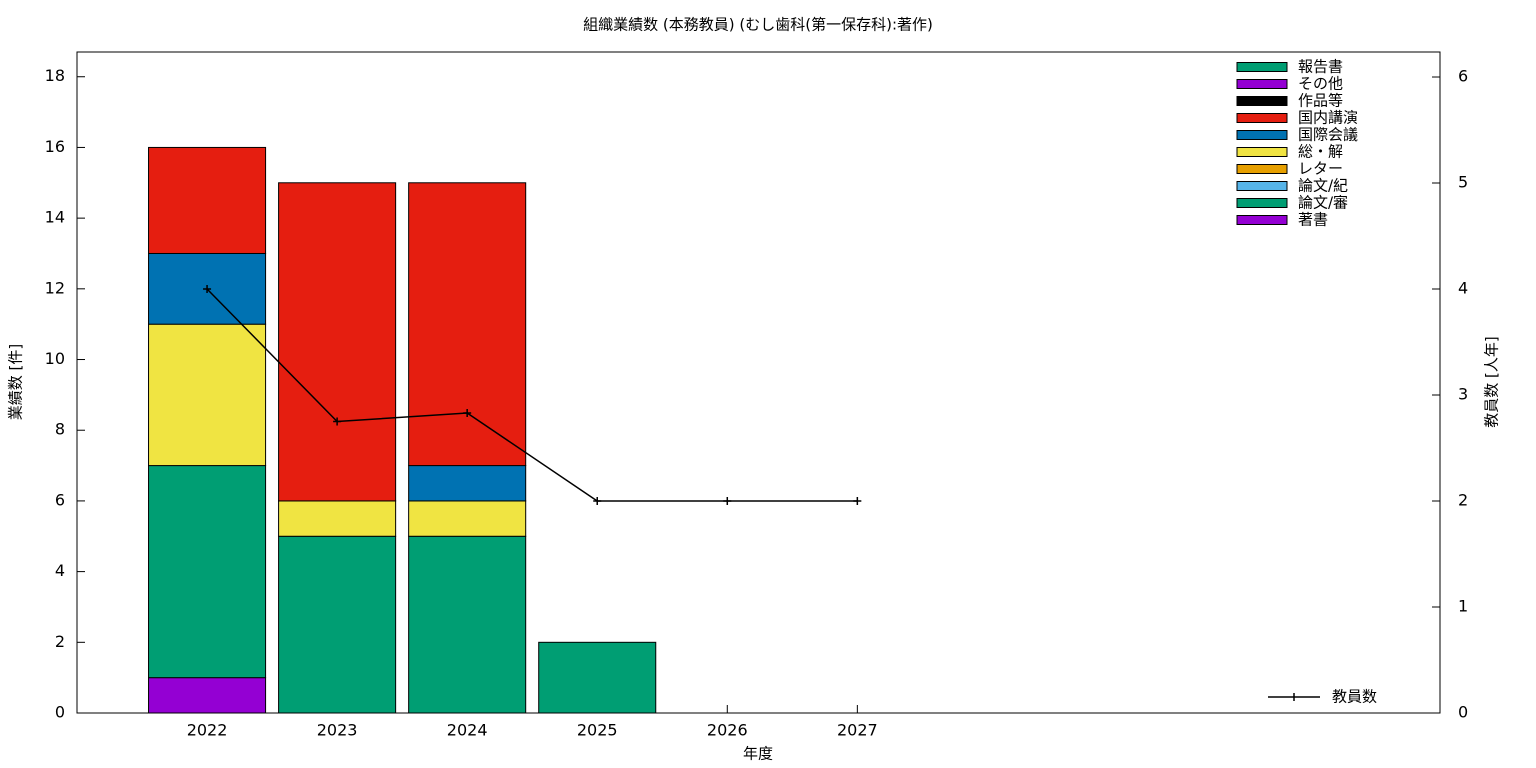 The image size is (1536, 768). What do you see at coordinates (1463, 182) in the screenshot?
I see `y2-tick-label: 5` at bounding box center [1463, 182].